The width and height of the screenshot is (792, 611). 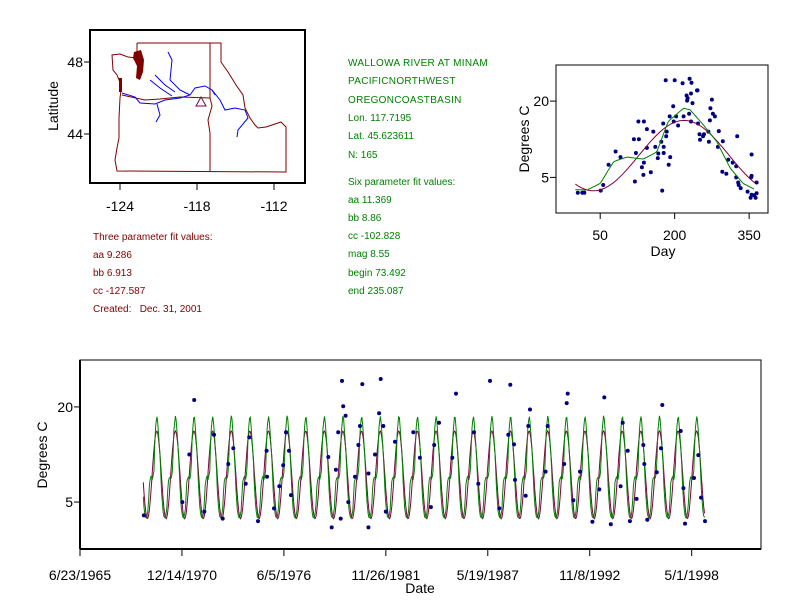 I want to click on x-tick-label: 11/8/1992, so click(x=589, y=575).